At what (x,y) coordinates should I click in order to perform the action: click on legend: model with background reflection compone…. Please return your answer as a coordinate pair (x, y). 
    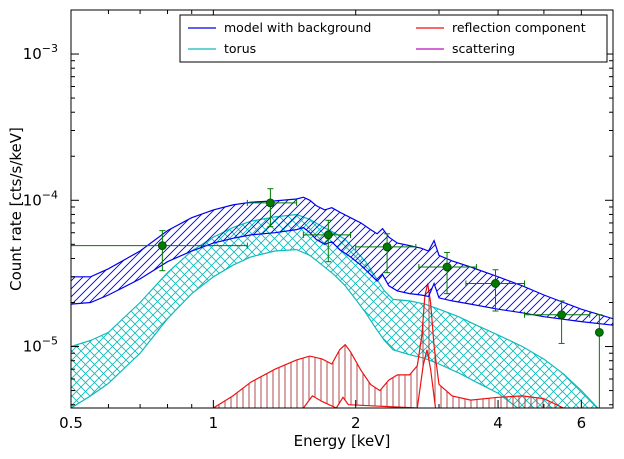
    Looking at the image, I should click on (393, 38).